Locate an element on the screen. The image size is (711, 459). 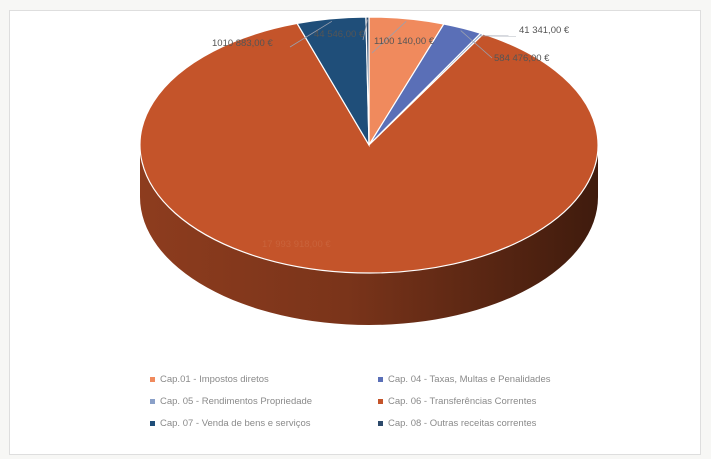
legend-item: Cap. 04 - Taxas, Multas e Penalidades is located at coordinates (498, 379).